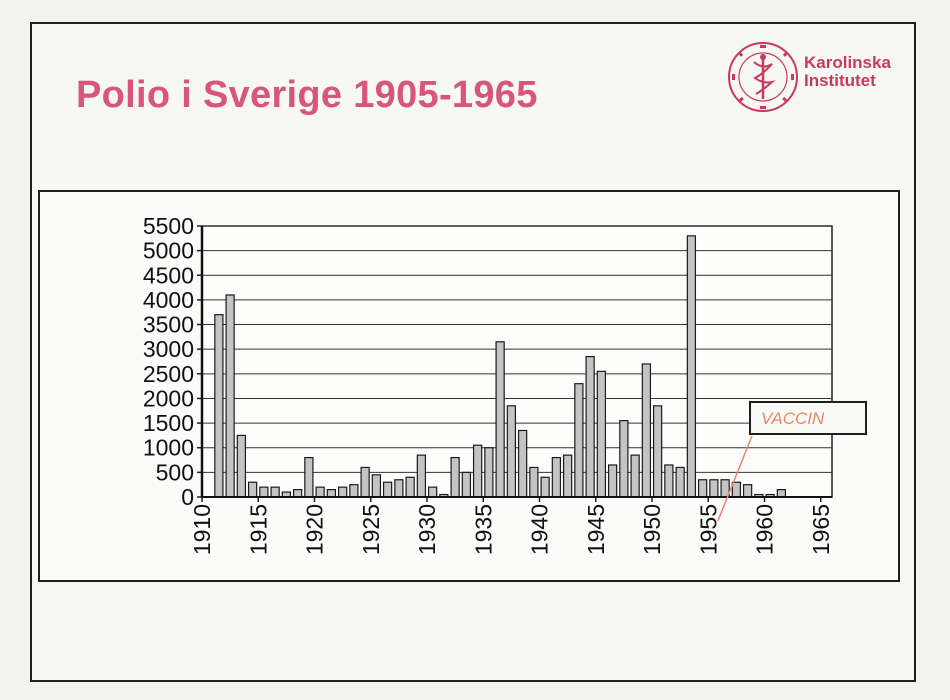 The height and width of the screenshot is (700, 950). What do you see at coordinates (466, 484) in the screenshot?
I see `bar-1933` at bounding box center [466, 484].